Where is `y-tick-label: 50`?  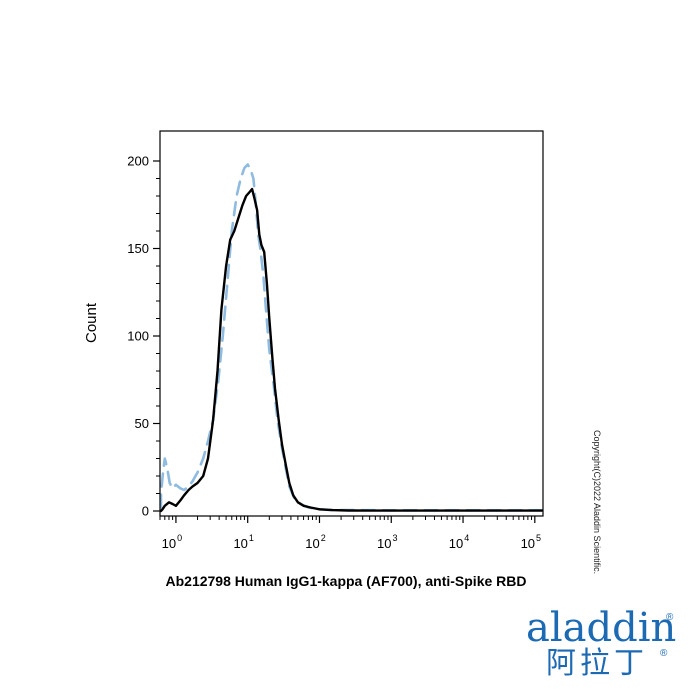
y-tick-label: 50 is located at coordinates (142, 423).